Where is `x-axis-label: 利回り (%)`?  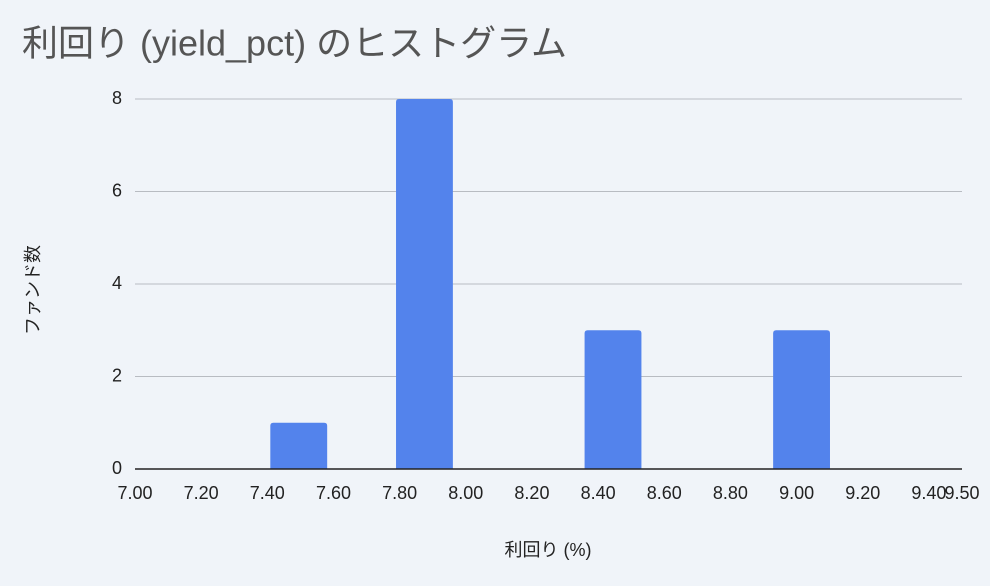
x-axis-label: 利回り (%) is located at coordinates (548, 550).